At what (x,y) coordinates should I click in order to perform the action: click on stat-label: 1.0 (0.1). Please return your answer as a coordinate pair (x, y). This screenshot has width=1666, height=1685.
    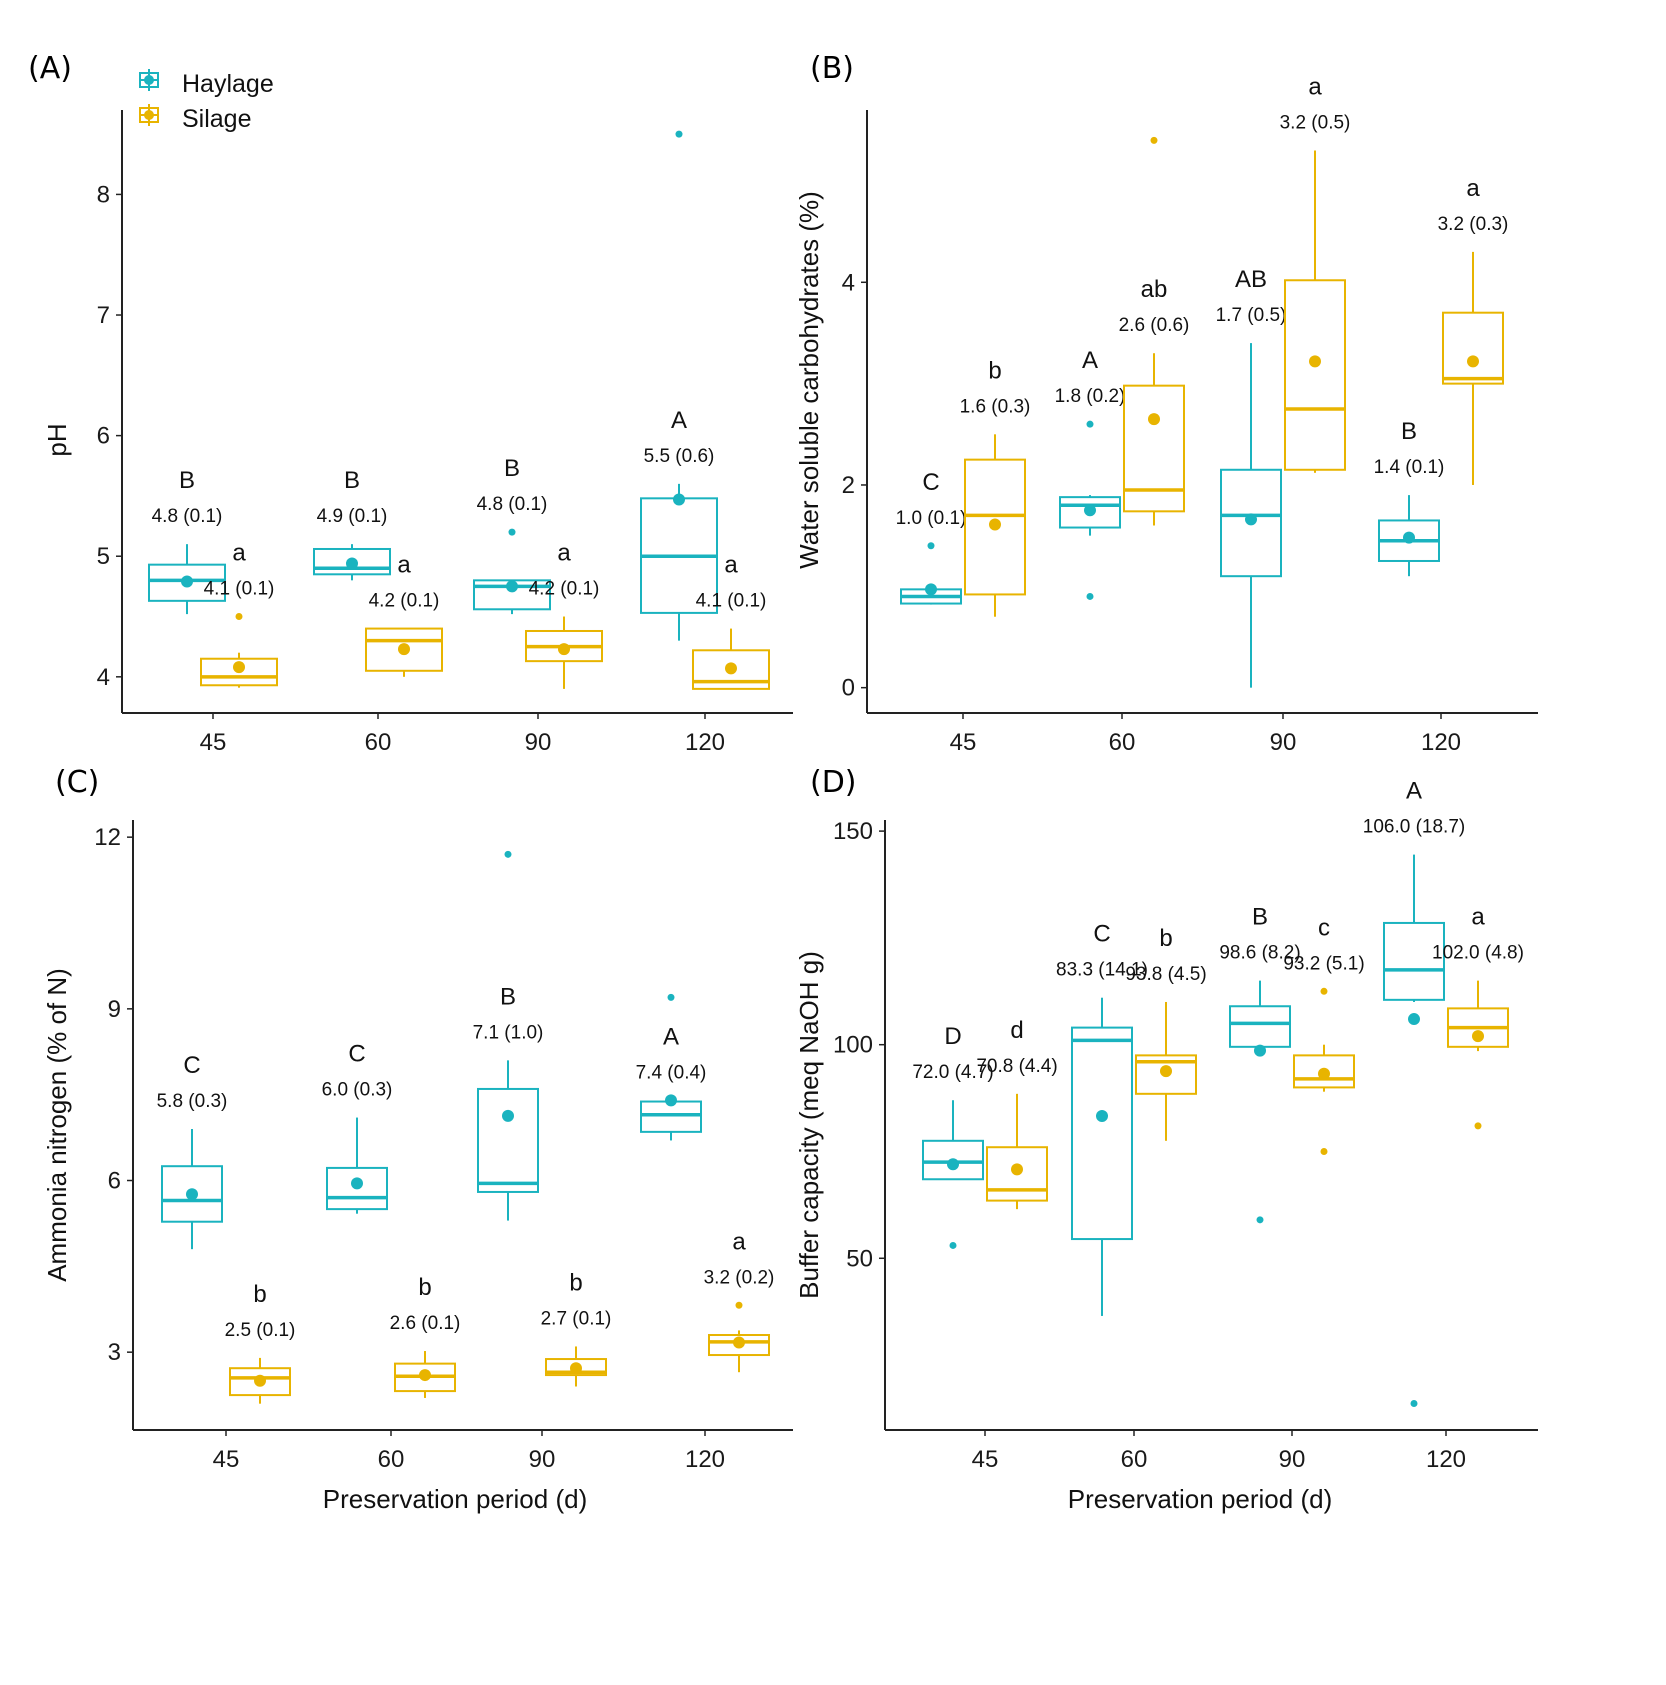
    Looking at the image, I should click on (931, 518).